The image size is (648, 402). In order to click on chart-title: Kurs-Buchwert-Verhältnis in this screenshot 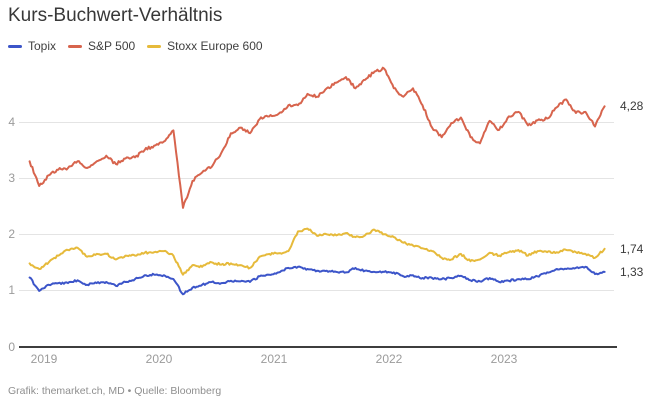, I will do `click(115, 15)`.